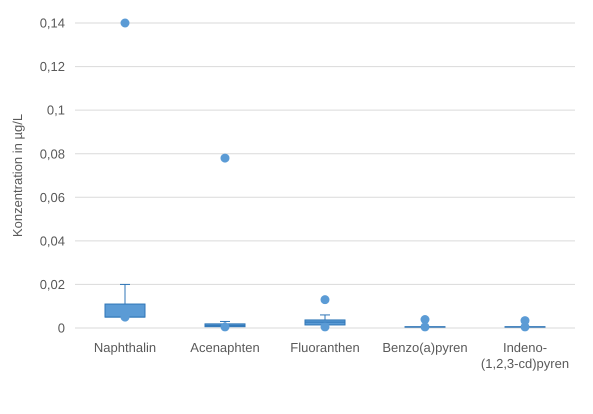 The width and height of the screenshot is (593, 414). I want to click on x-tick-label: Naphthalin, so click(125, 347).